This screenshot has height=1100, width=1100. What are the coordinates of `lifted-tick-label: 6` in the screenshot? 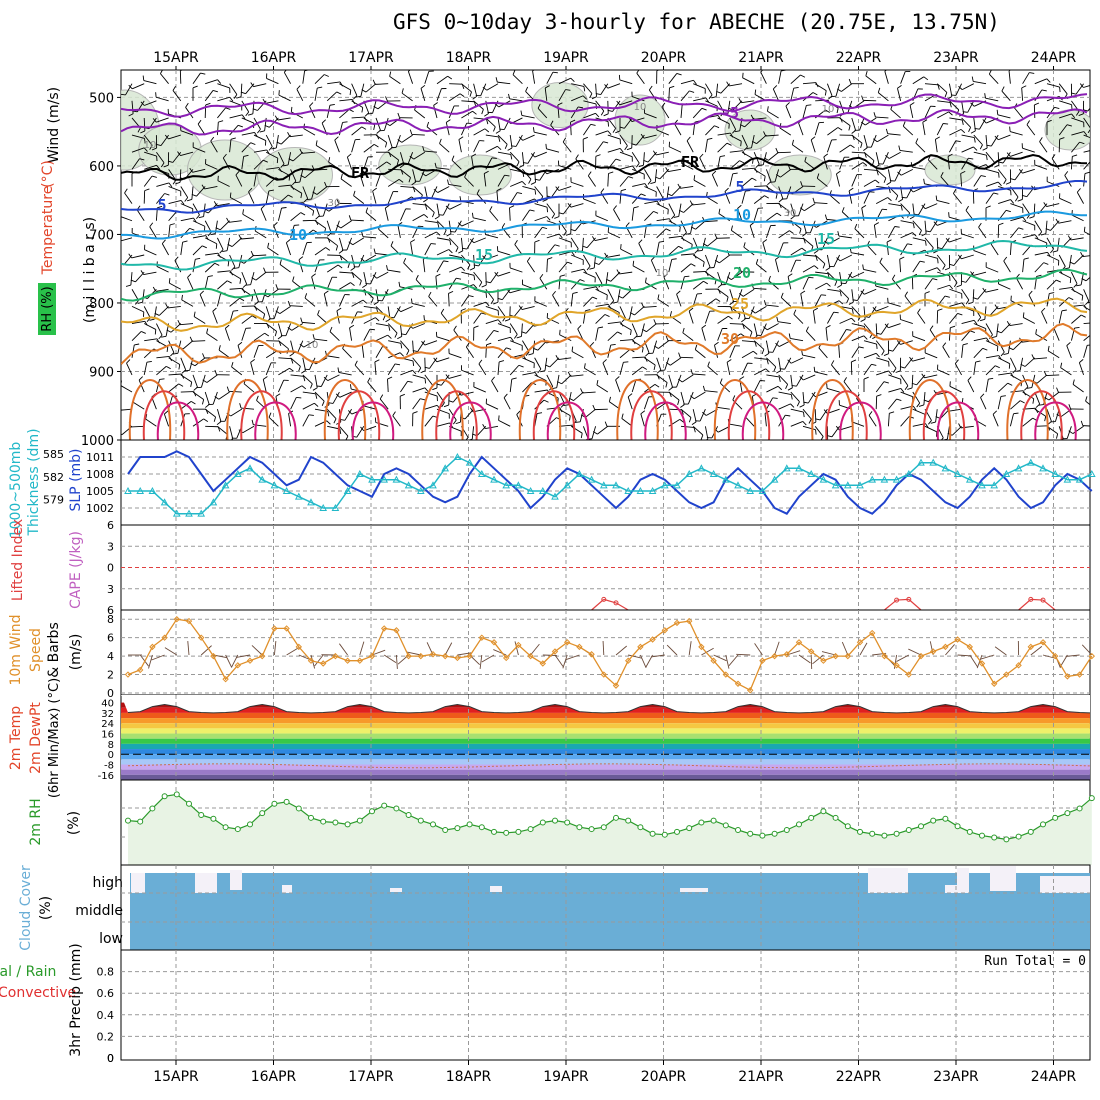 It's located at (110, 610).